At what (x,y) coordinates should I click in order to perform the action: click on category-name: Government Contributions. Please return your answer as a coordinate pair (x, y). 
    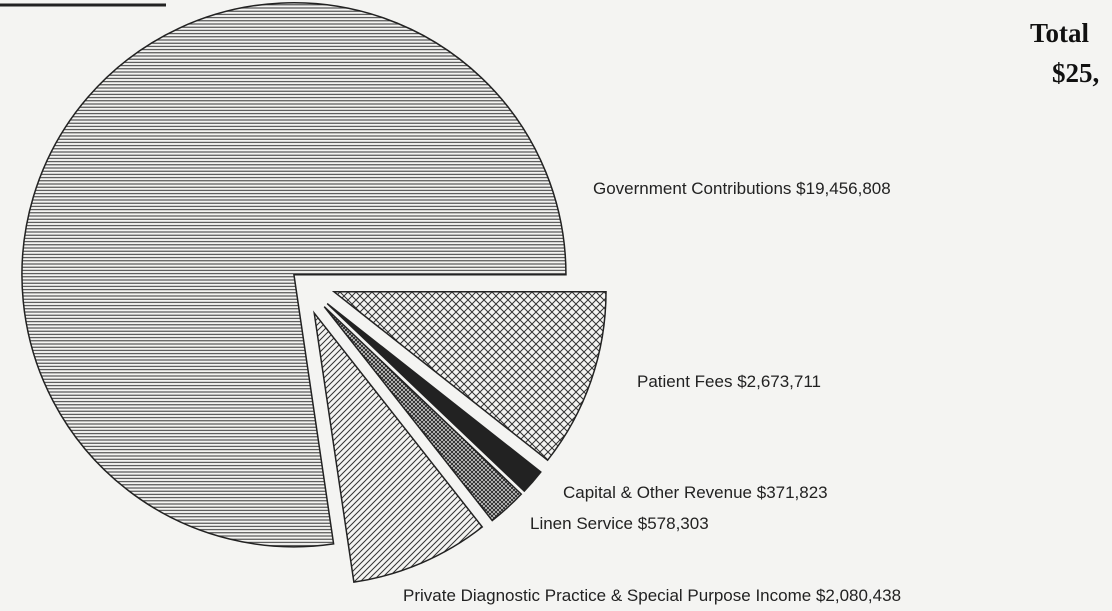
    Looking at the image, I should click on (692, 188).